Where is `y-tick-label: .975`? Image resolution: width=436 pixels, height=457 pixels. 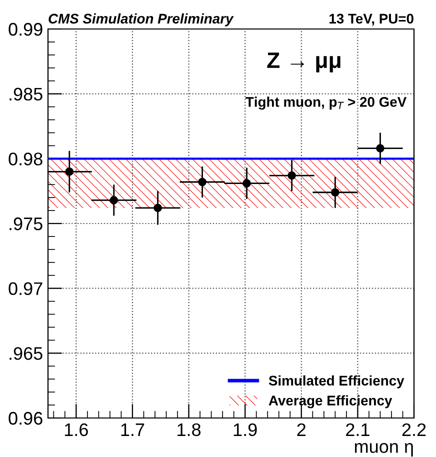 y-tick-label: .975 is located at coordinates (26, 223).